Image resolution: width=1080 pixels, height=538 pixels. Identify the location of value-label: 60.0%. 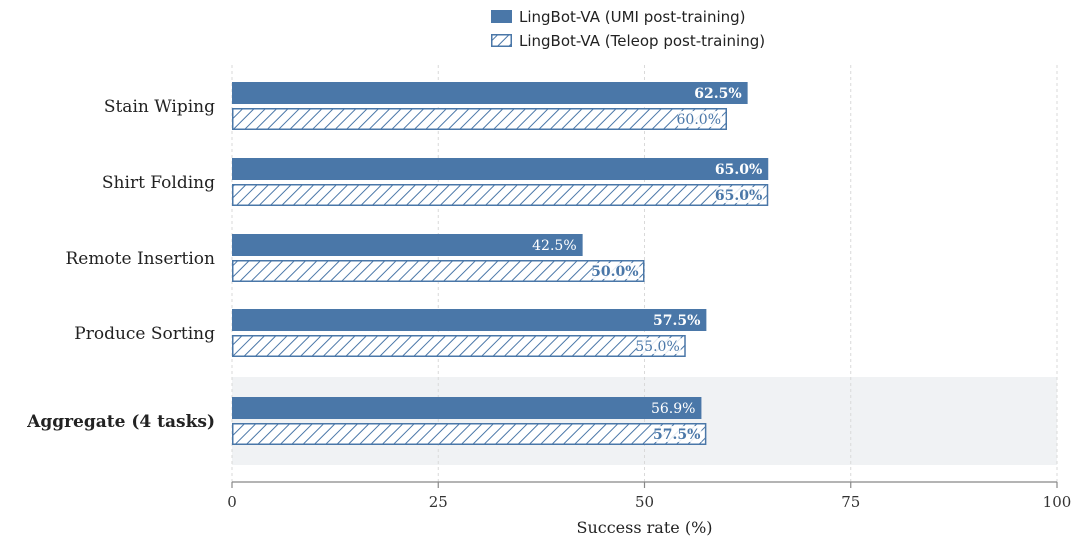
(699, 120).